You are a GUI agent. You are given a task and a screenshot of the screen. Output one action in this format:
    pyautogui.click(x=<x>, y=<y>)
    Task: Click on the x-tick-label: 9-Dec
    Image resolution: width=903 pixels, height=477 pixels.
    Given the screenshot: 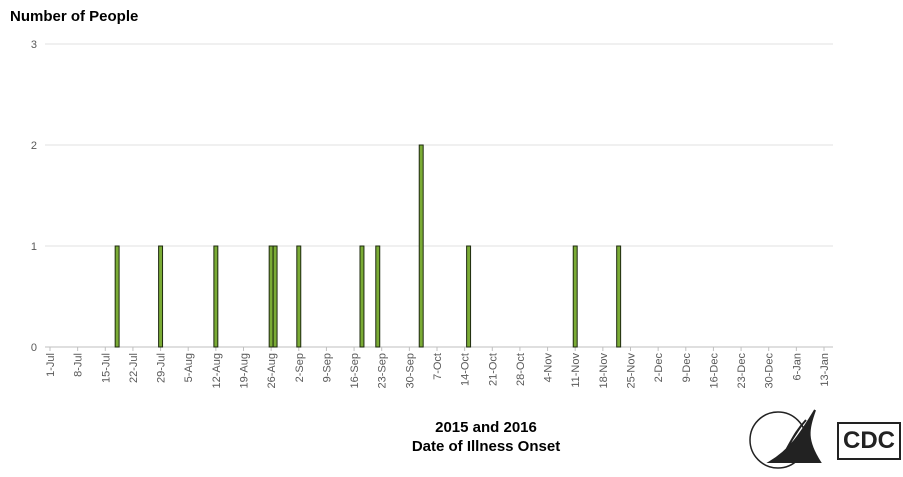 What is the action you would take?
    pyautogui.click(x=687, y=368)
    